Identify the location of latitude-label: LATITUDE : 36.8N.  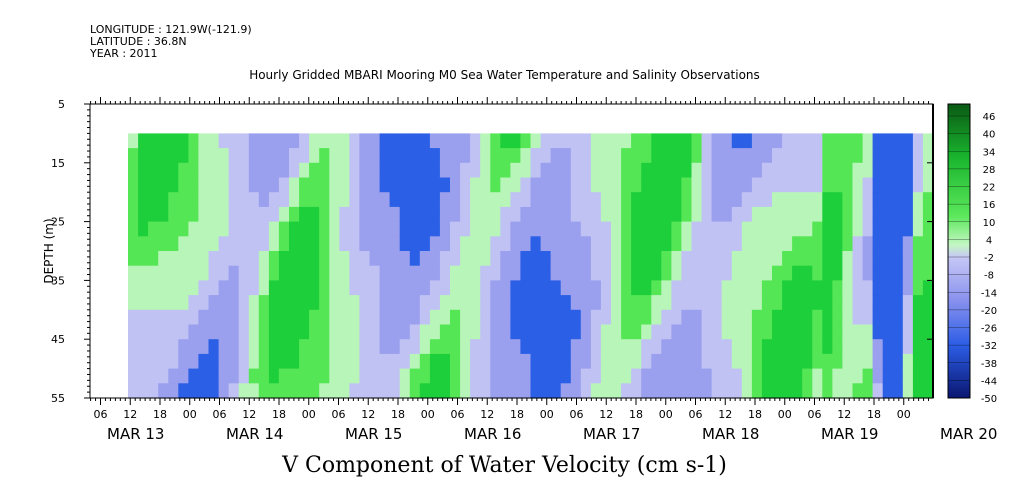
(138, 41).